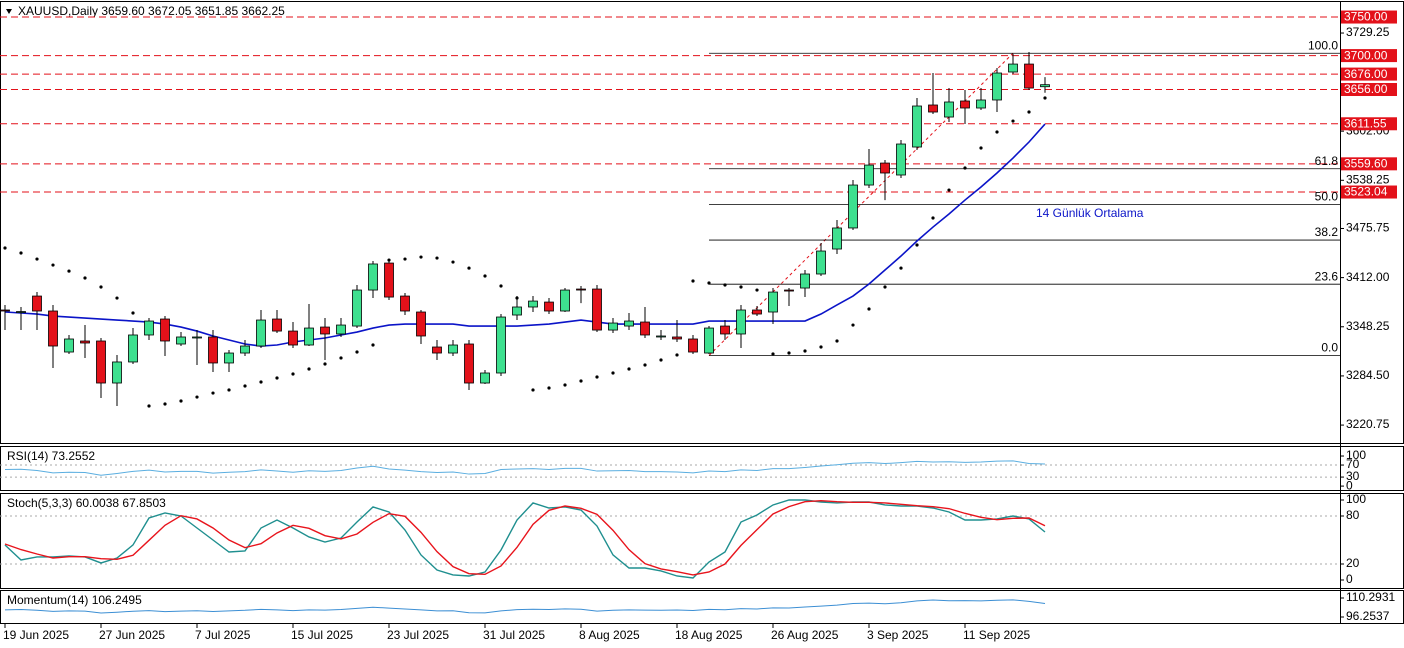  I want to click on y-tick-label: 0, so click(1349, 485).